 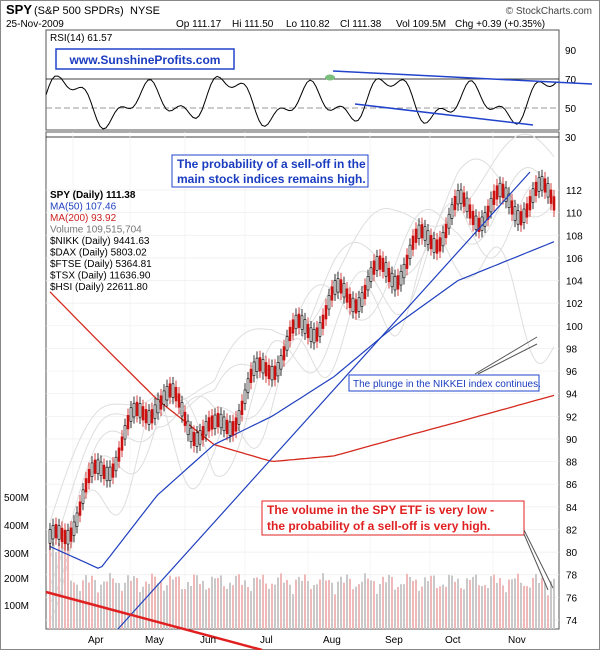 I want to click on quote-date: 25-Nov-2009, so click(x=35, y=24).